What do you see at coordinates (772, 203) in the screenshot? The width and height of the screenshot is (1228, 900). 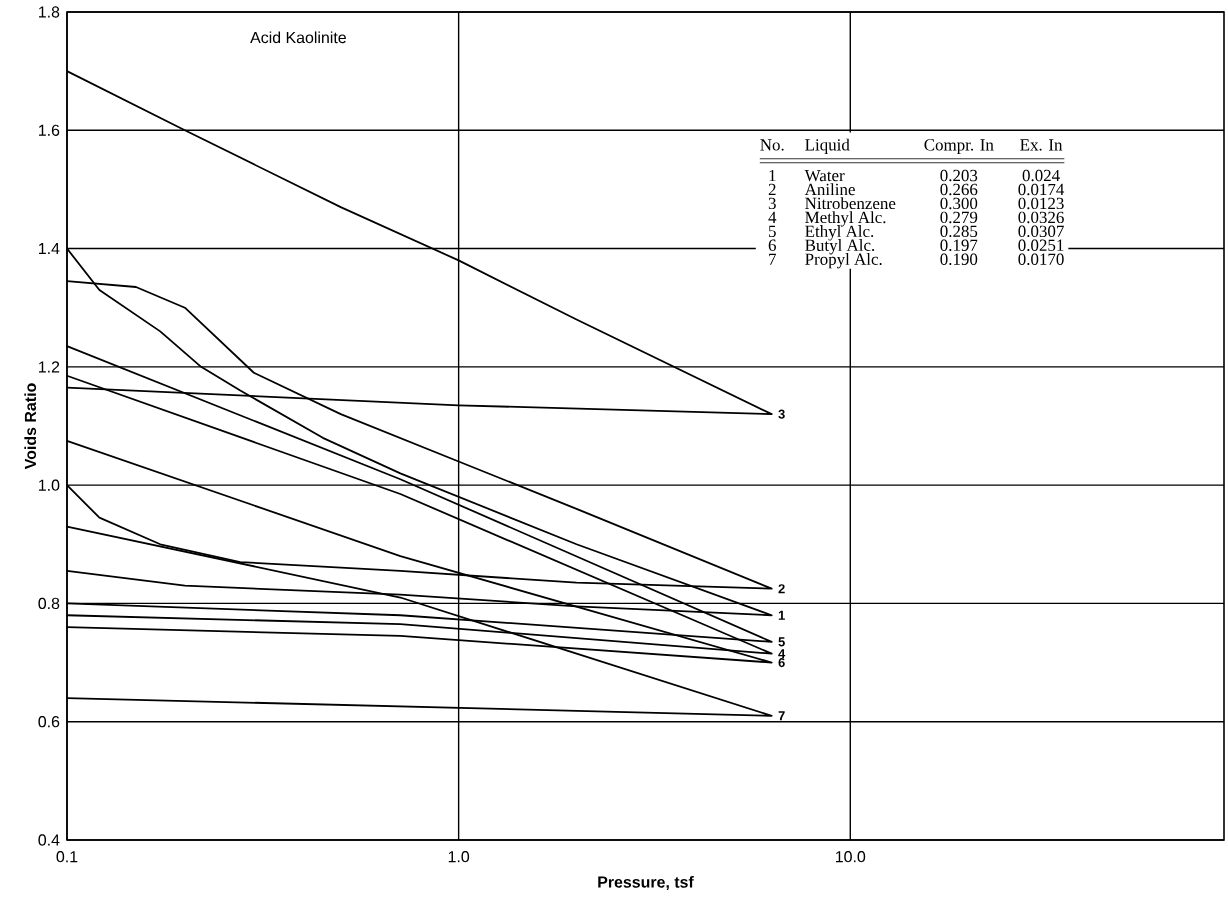 I see `annotation: 3` at bounding box center [772, 203].